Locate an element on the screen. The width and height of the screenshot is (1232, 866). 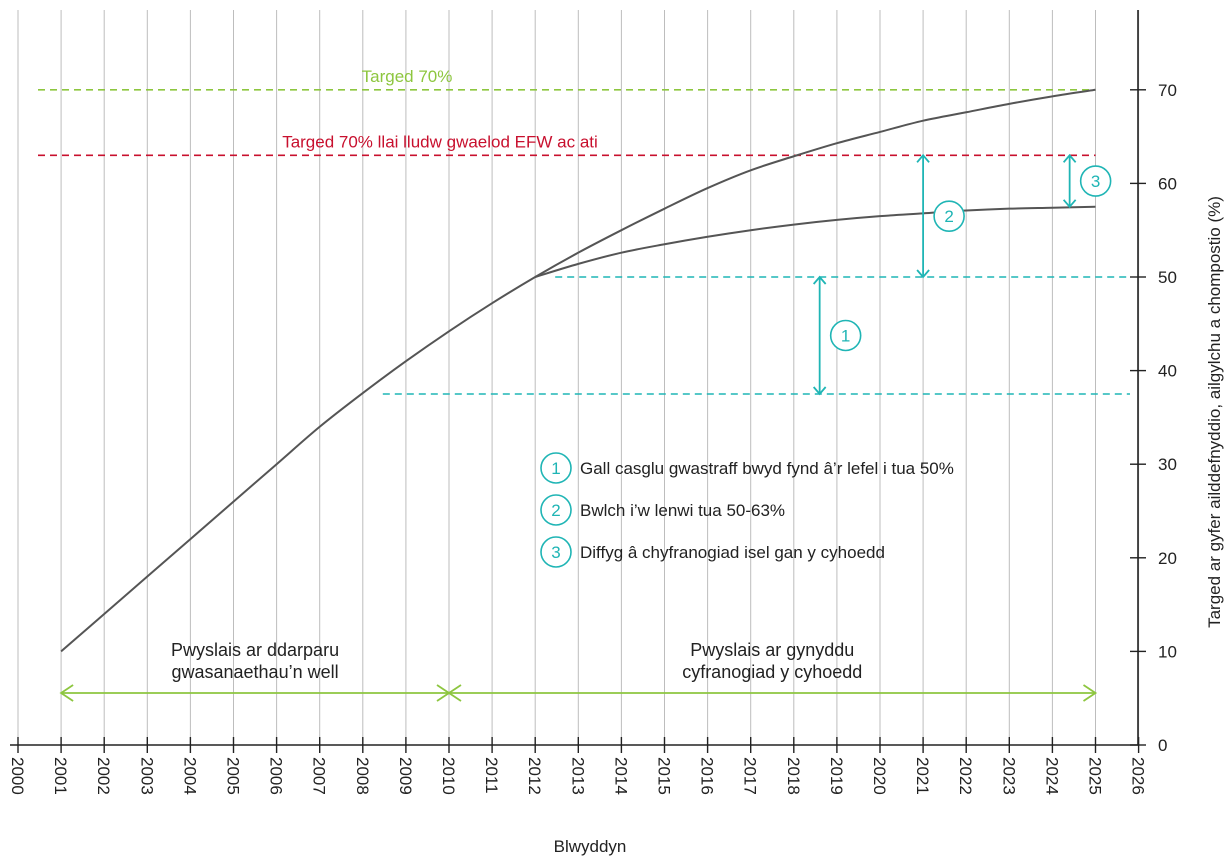
x-tick-label-2019: 2019 is located at coordinates (836, 776).